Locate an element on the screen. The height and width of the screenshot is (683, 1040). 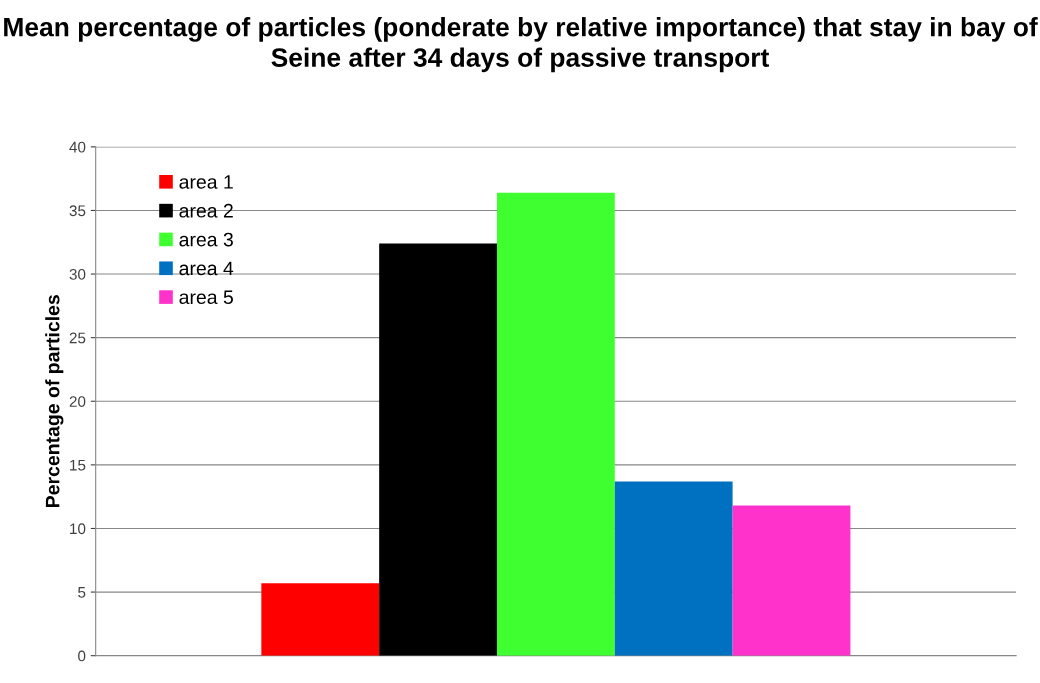
y-tick-label: 25 is located at coordinates (77, 338).